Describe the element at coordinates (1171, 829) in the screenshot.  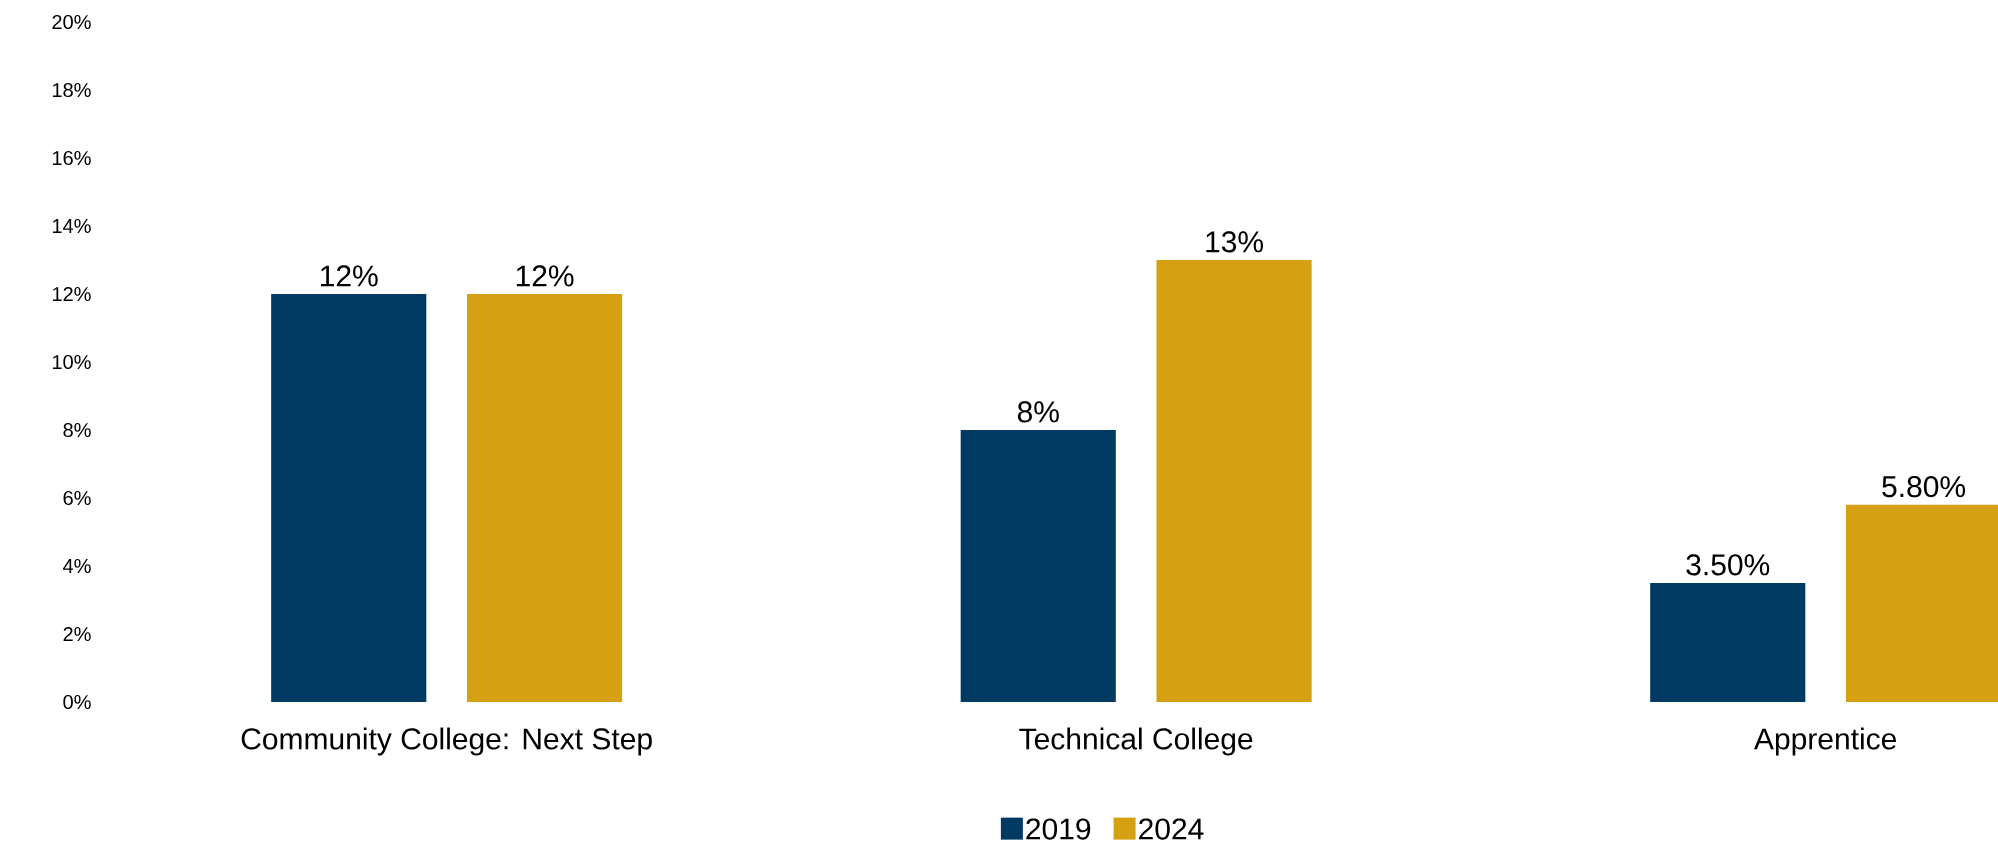
I see `legend-label: 2024` at that location.